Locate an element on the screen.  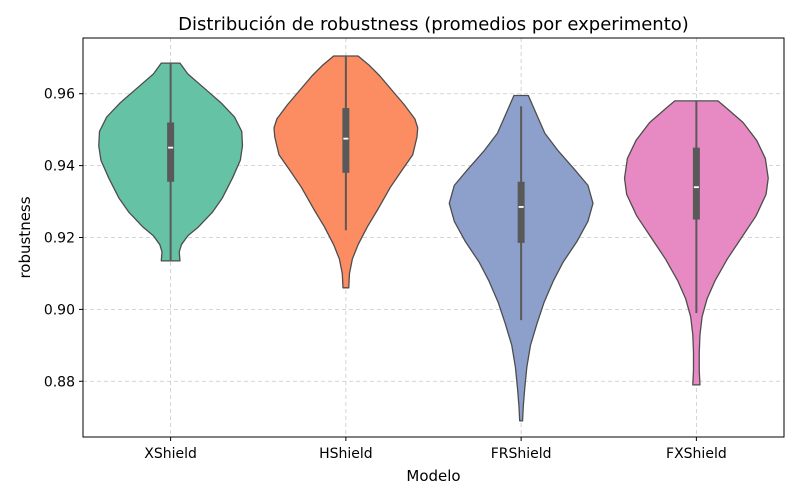
y-axis-title: robustness is located at coordinates (25, 237).